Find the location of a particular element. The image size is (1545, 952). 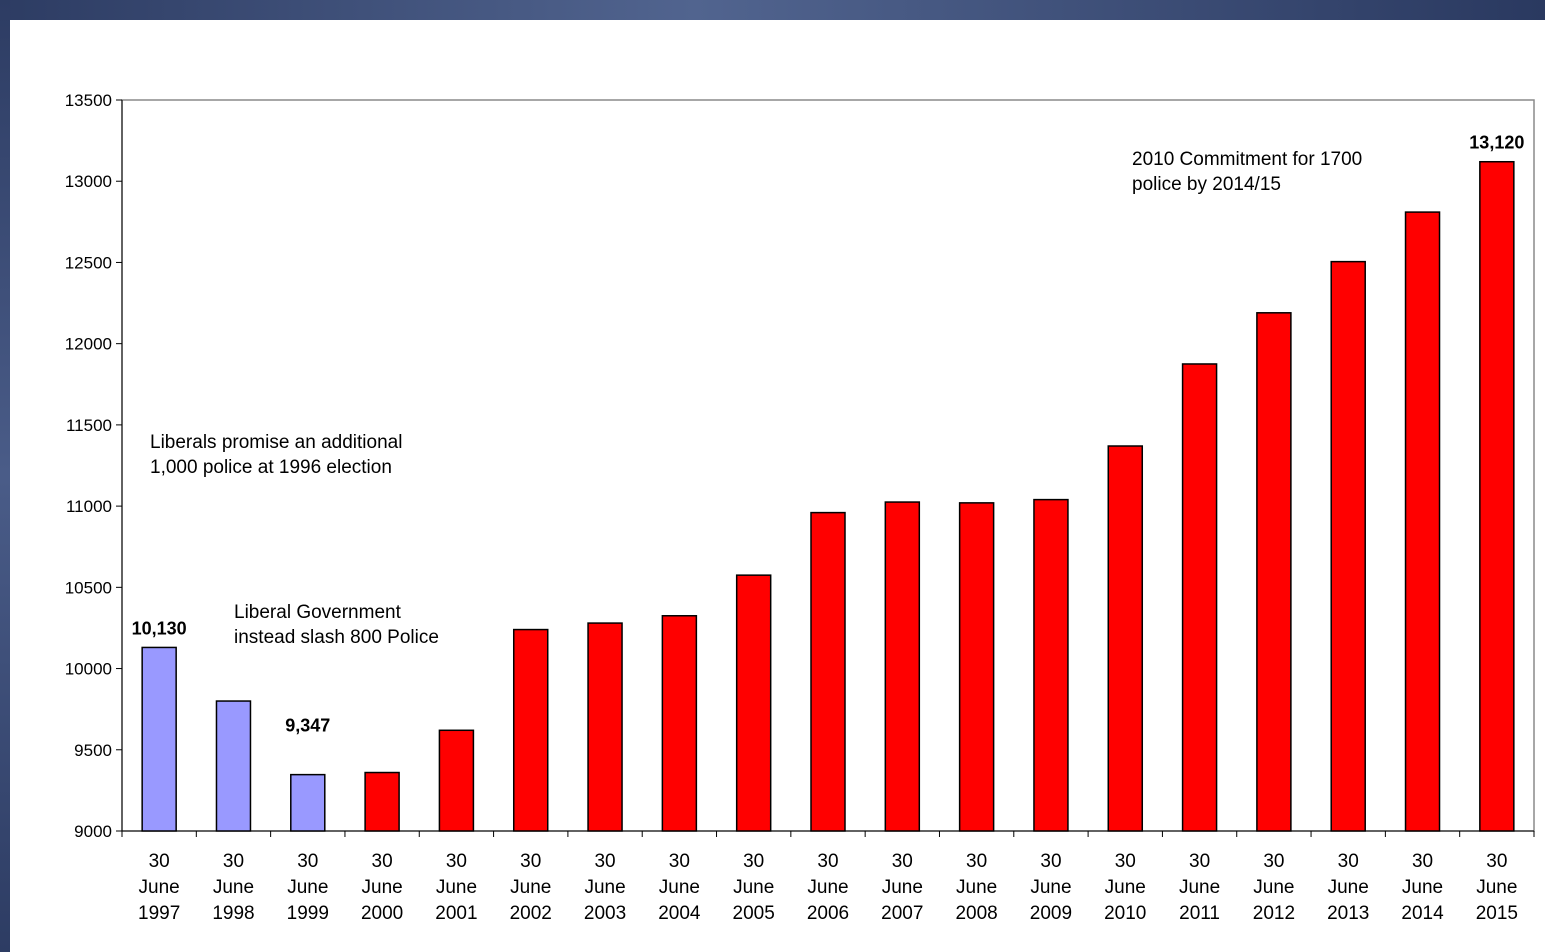

x-axis-category-label: 30 June 2009 is located at coordinates (1051, 887).